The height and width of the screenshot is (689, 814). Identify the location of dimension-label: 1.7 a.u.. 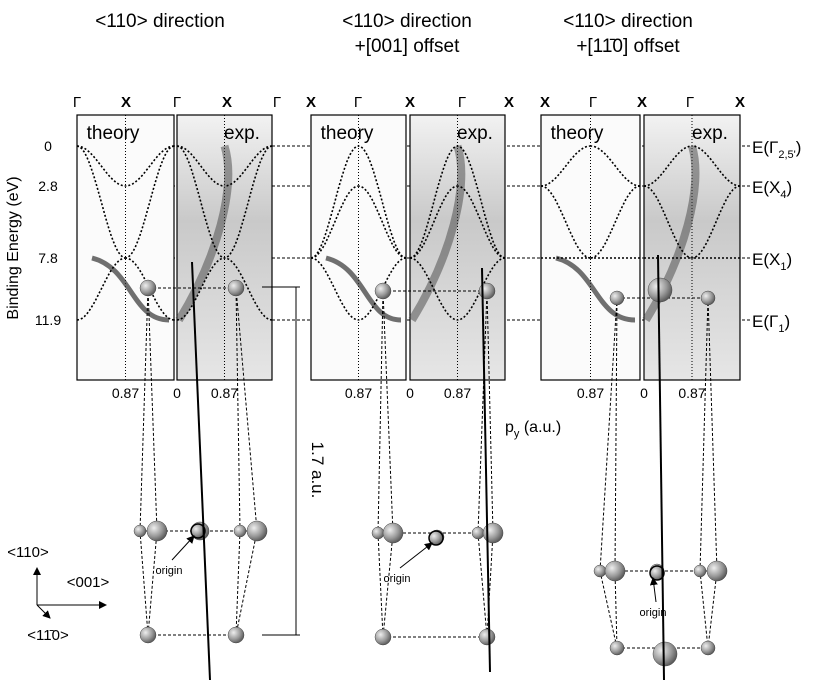
(317, 470).